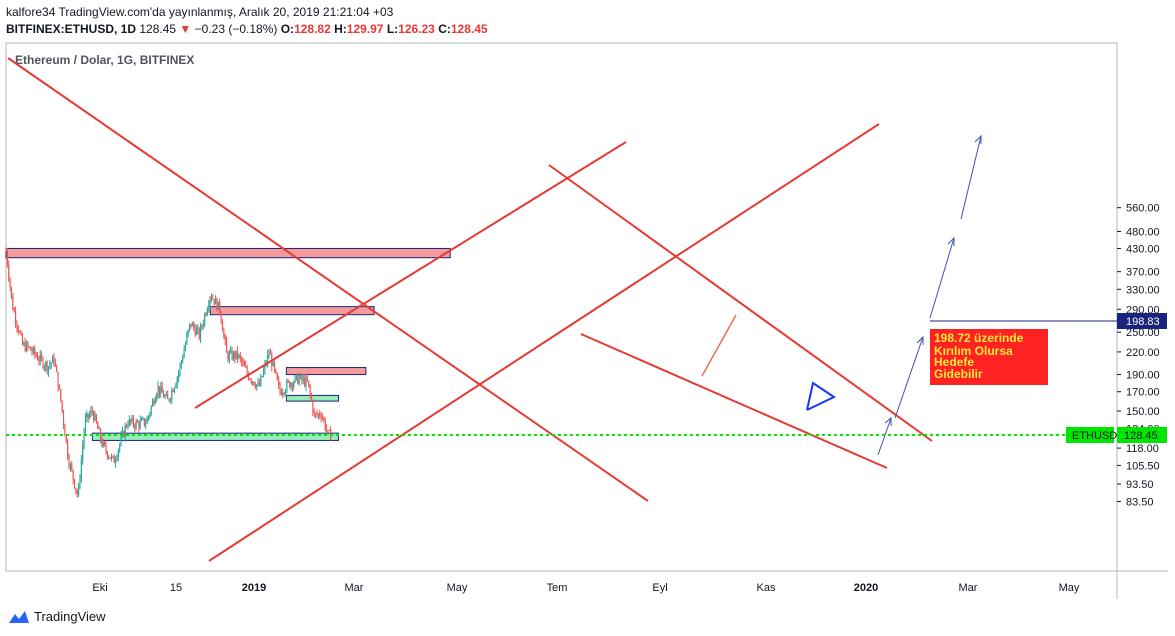 Image resolution: width=1175 pixels, height=636 pixels. What do you see at coordinates (1143, 290) in the screenshot?
I see `price-tick-label-4: 330.00` at bounding box center [1143, 290].